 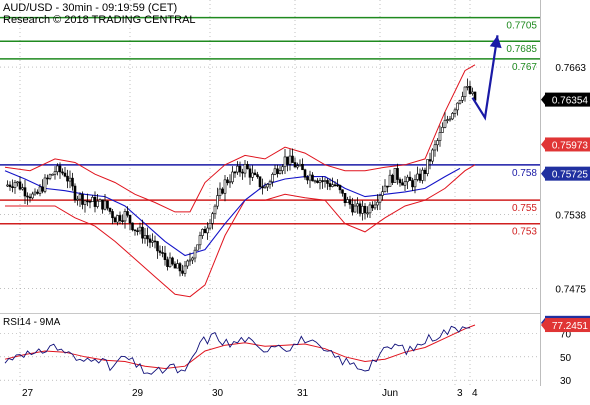 What do you see at coordinates (495, 42) in the screenshot?
I see `forecast-arrow-head` at bounding box center [495, 42].